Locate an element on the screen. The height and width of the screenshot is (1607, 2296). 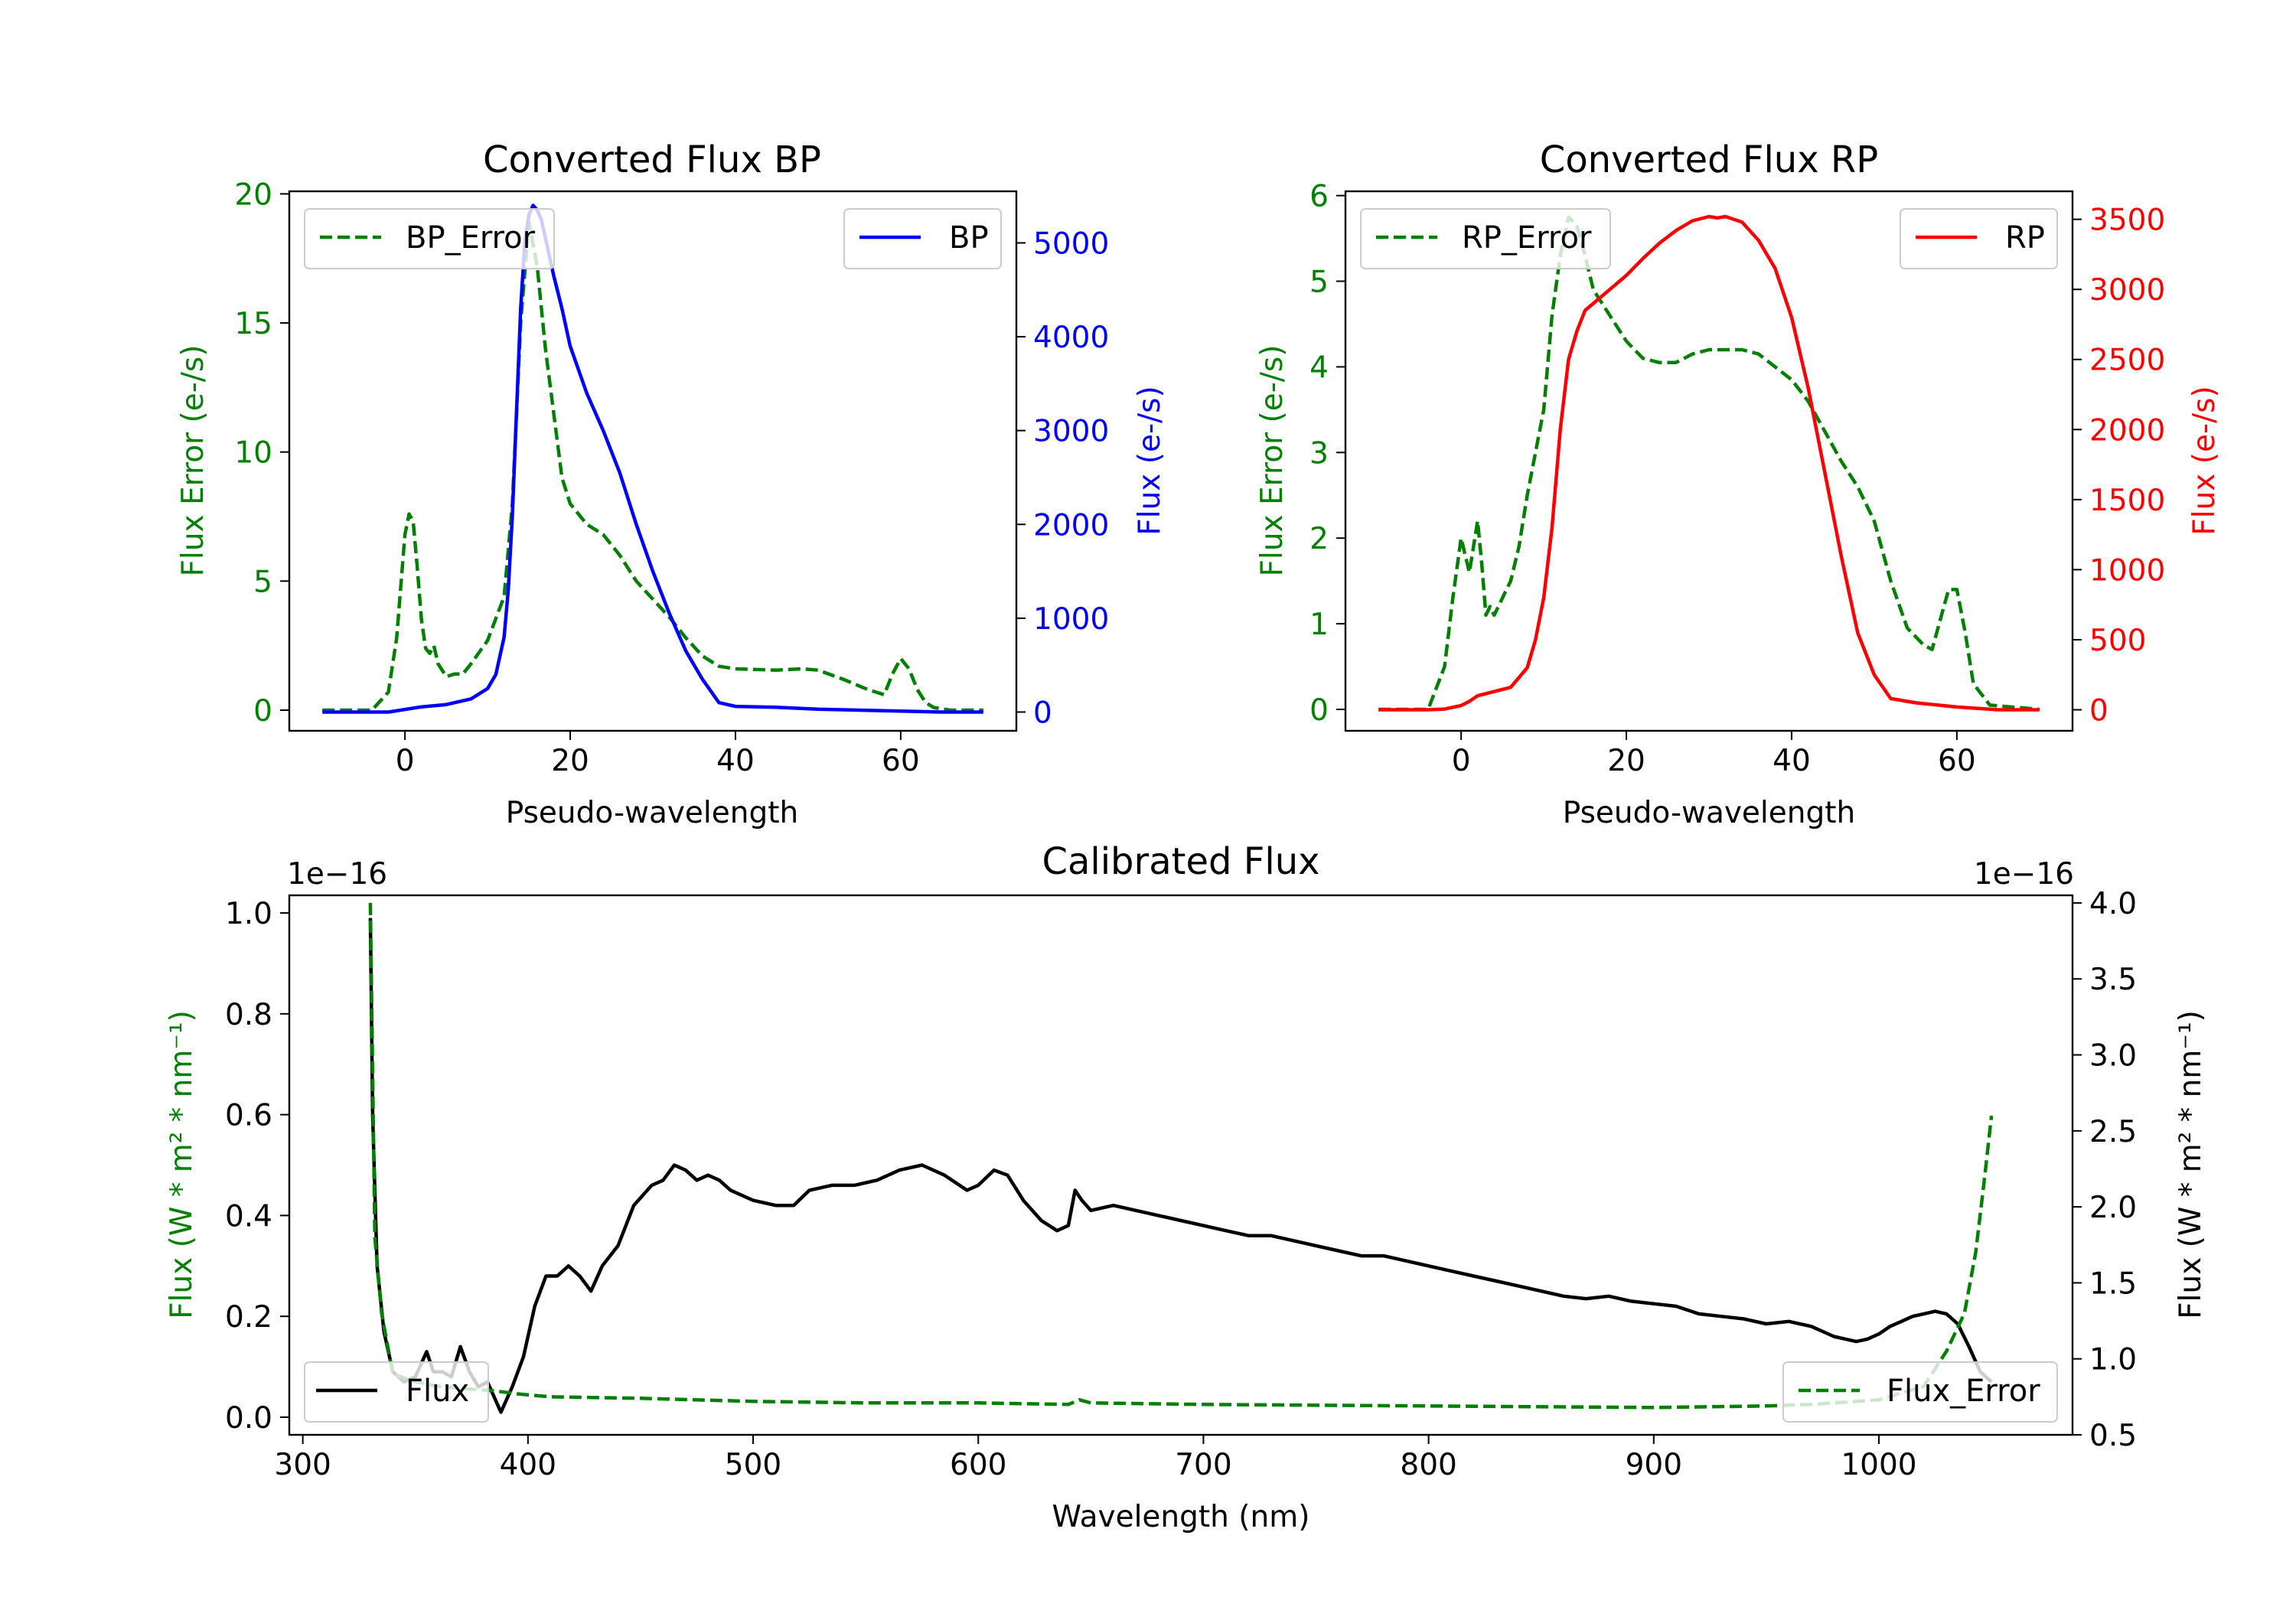
cal-x-tick-label: 500 is located at coordinates (753, 1465).